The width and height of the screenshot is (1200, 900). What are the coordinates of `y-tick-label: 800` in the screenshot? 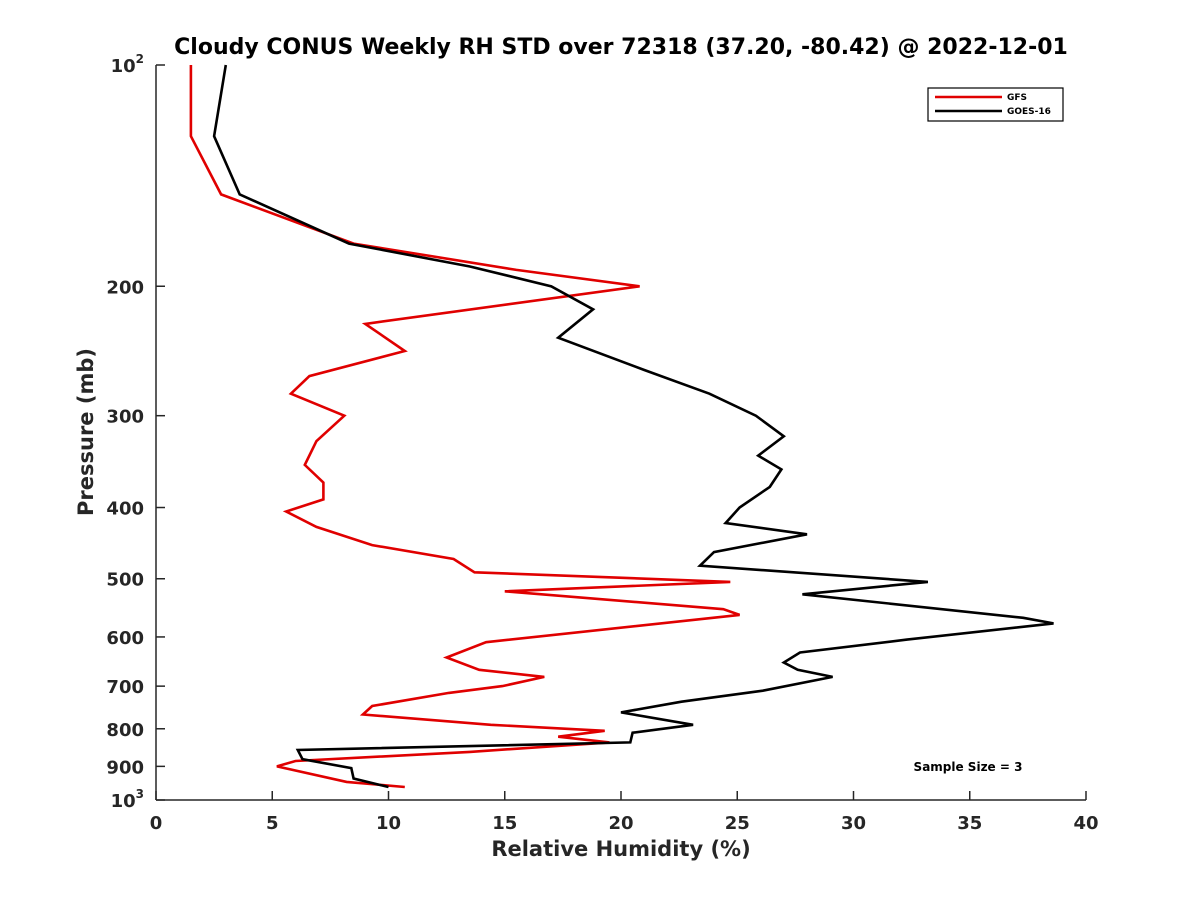 It's located at (125, 730).